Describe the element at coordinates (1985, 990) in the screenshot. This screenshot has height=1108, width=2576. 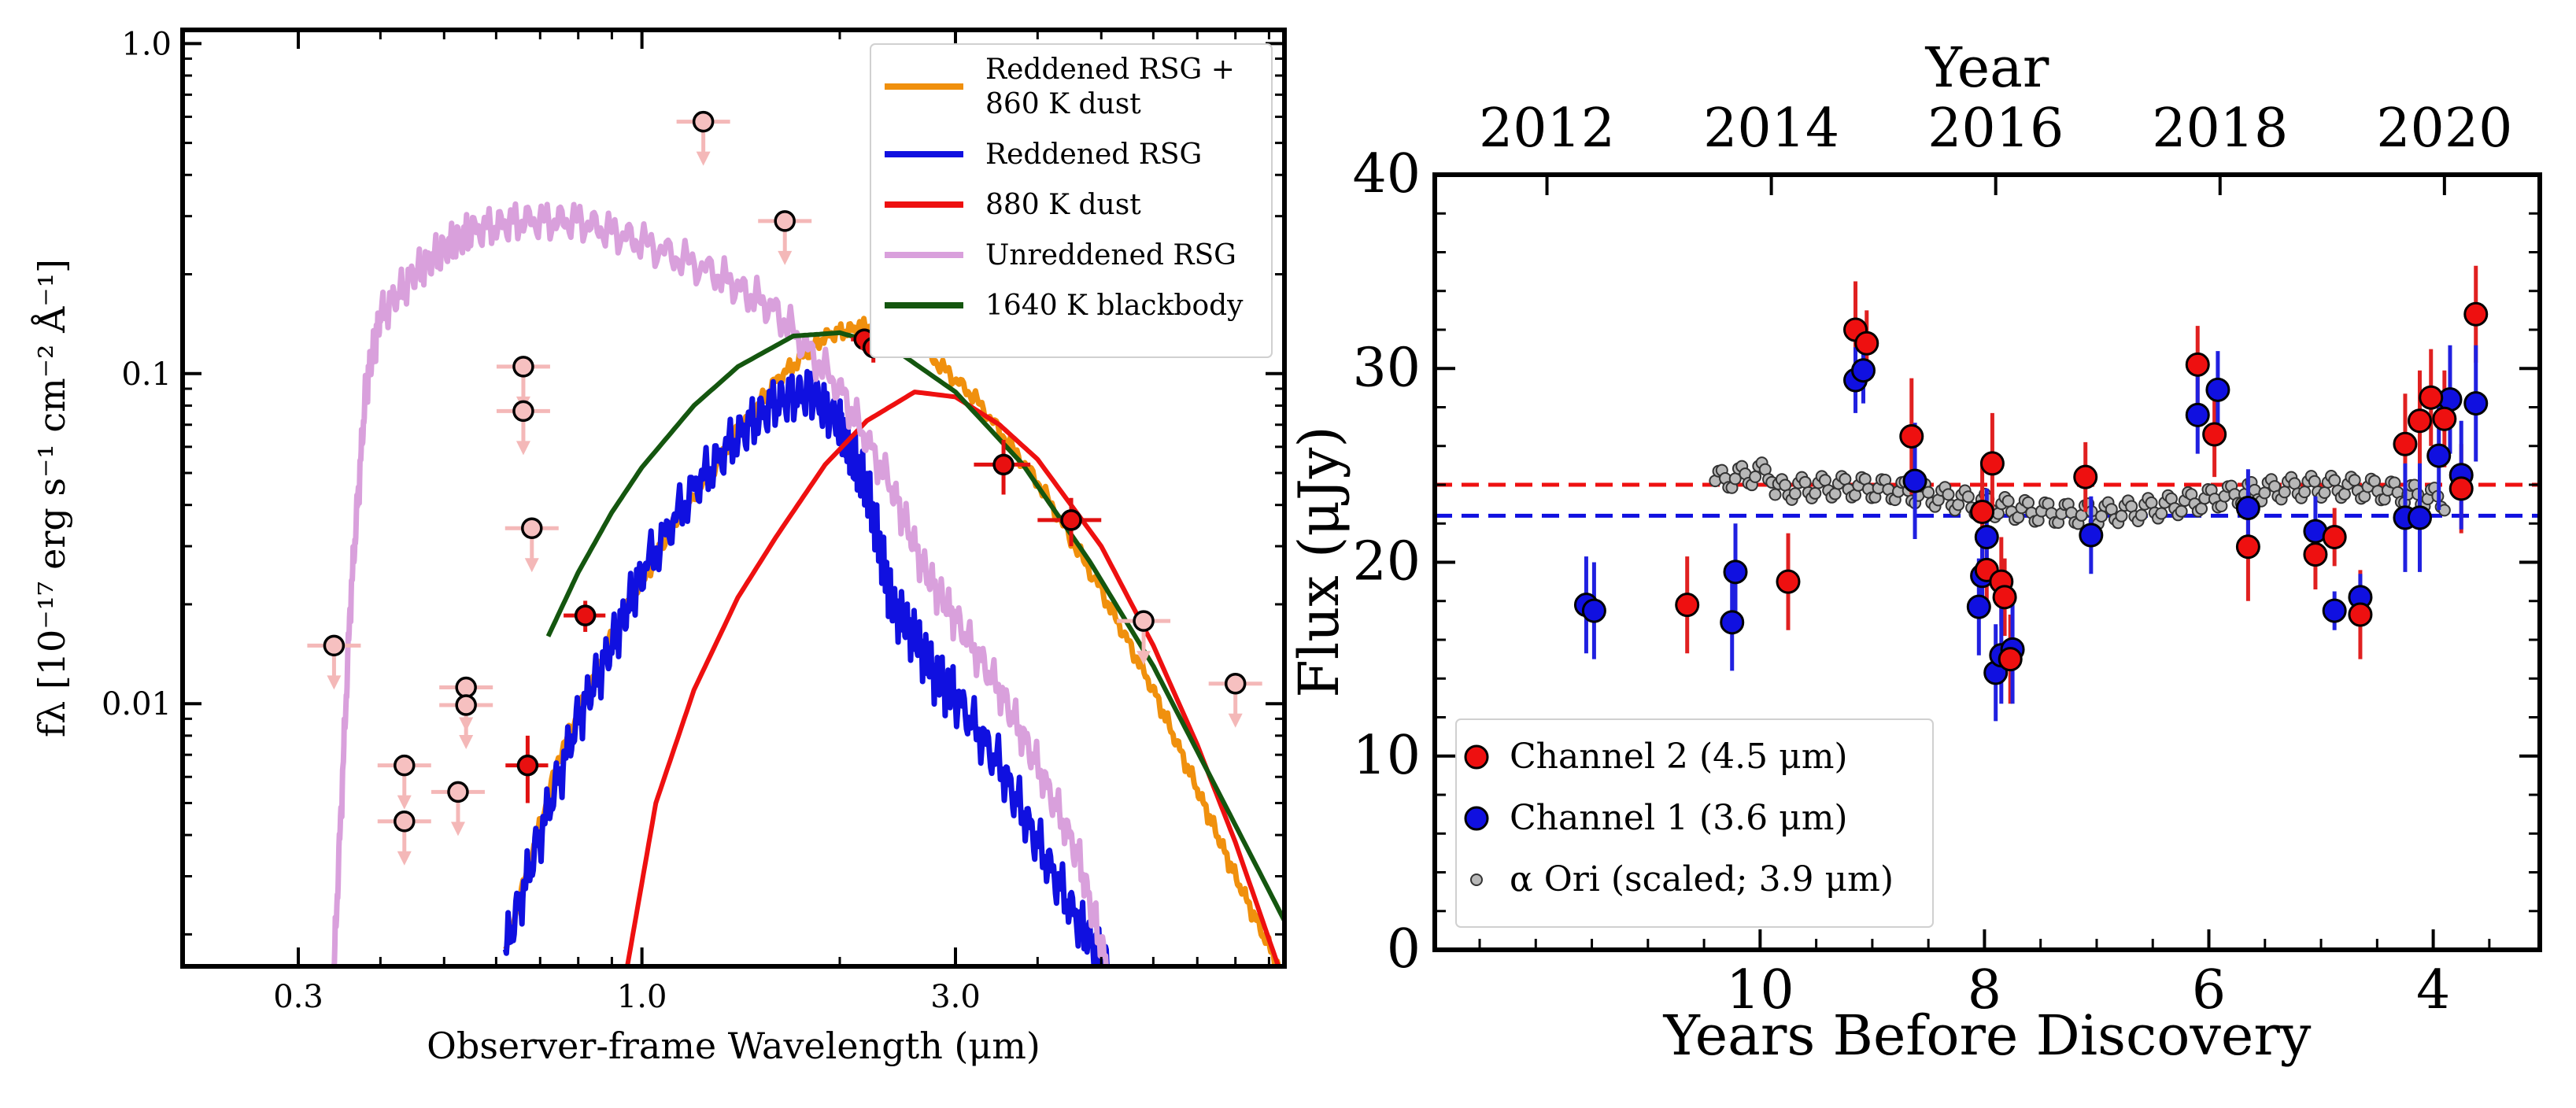
I see `lightcurve-x-tick-label: 8` at that location.